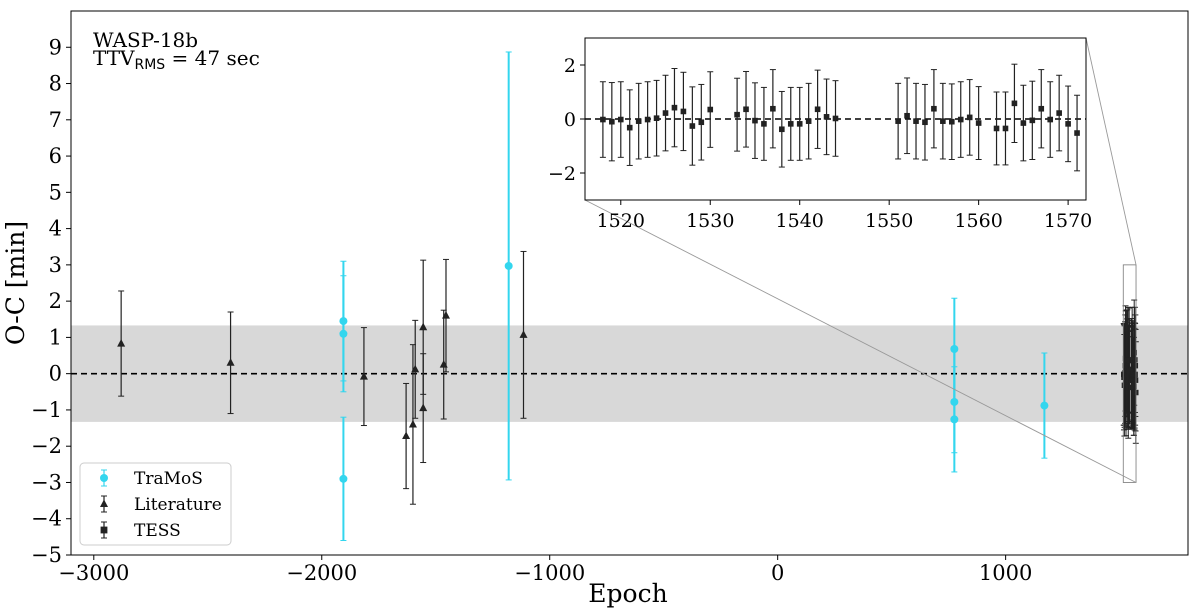 The height and width of the screenshot is (614, 1197). Describe the element at coordinates (46, 555) in the screenshot. I see `y-tick-label-0: −5` at that location.